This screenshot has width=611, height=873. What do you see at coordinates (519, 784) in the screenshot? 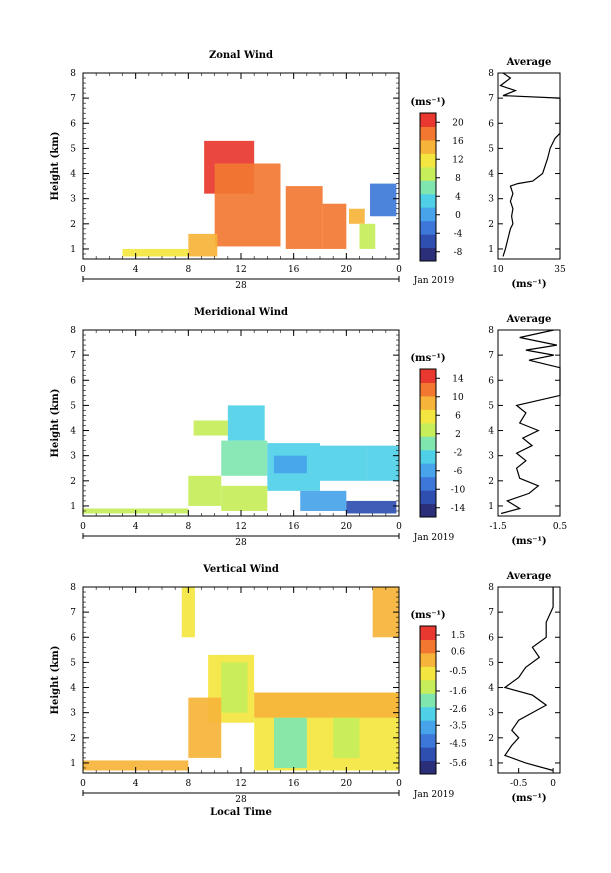
I see `profile-x-tick-label: -0.5` at bounding box center [519, 784].